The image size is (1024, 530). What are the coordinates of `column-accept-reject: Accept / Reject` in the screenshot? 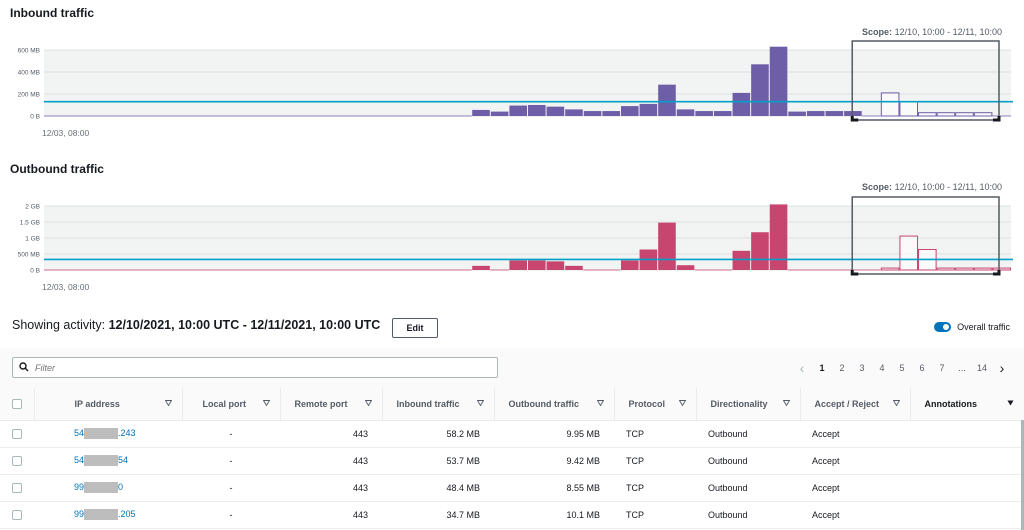 It's located at (855, 404).